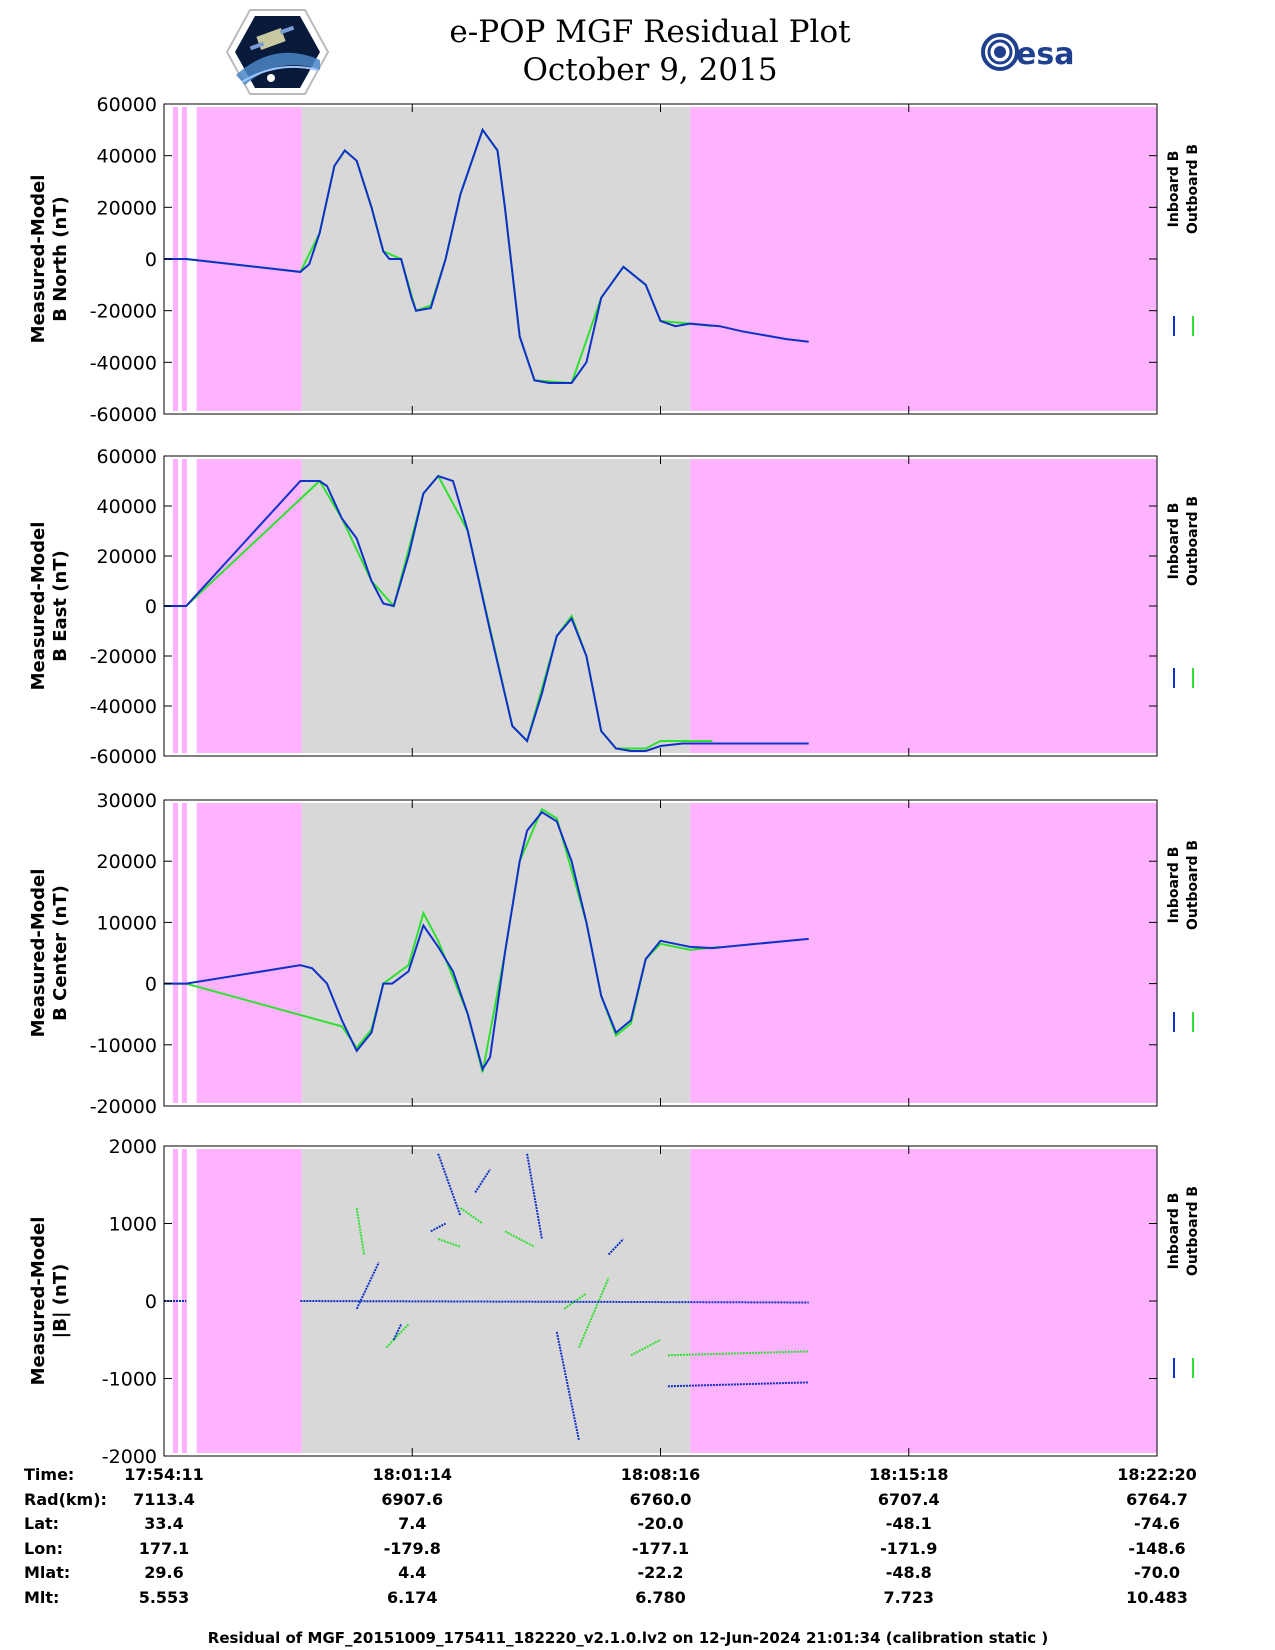 The height and width of the screenshot is (1650, 1275). What do you see at coordinates (133, 1147) in the screenshot?
I see `y-tick-label: 2000` at bounding box center [133, 1147].